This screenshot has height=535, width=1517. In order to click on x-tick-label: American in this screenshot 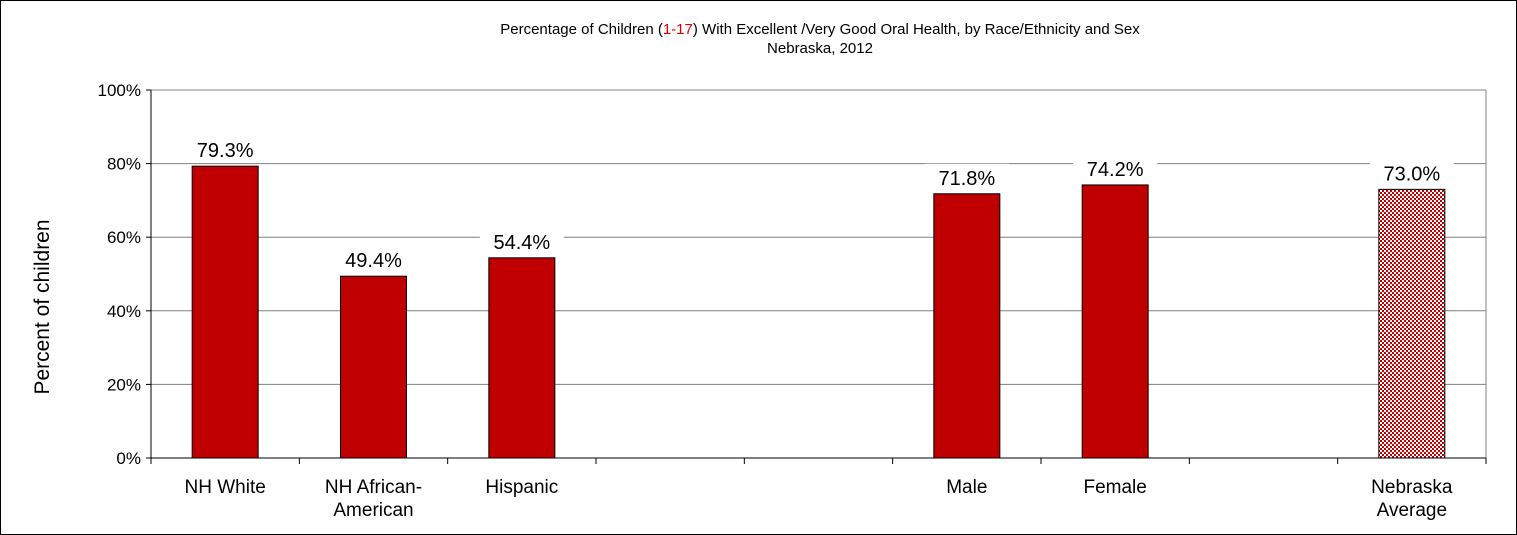, I will do `click(373, 510)`.